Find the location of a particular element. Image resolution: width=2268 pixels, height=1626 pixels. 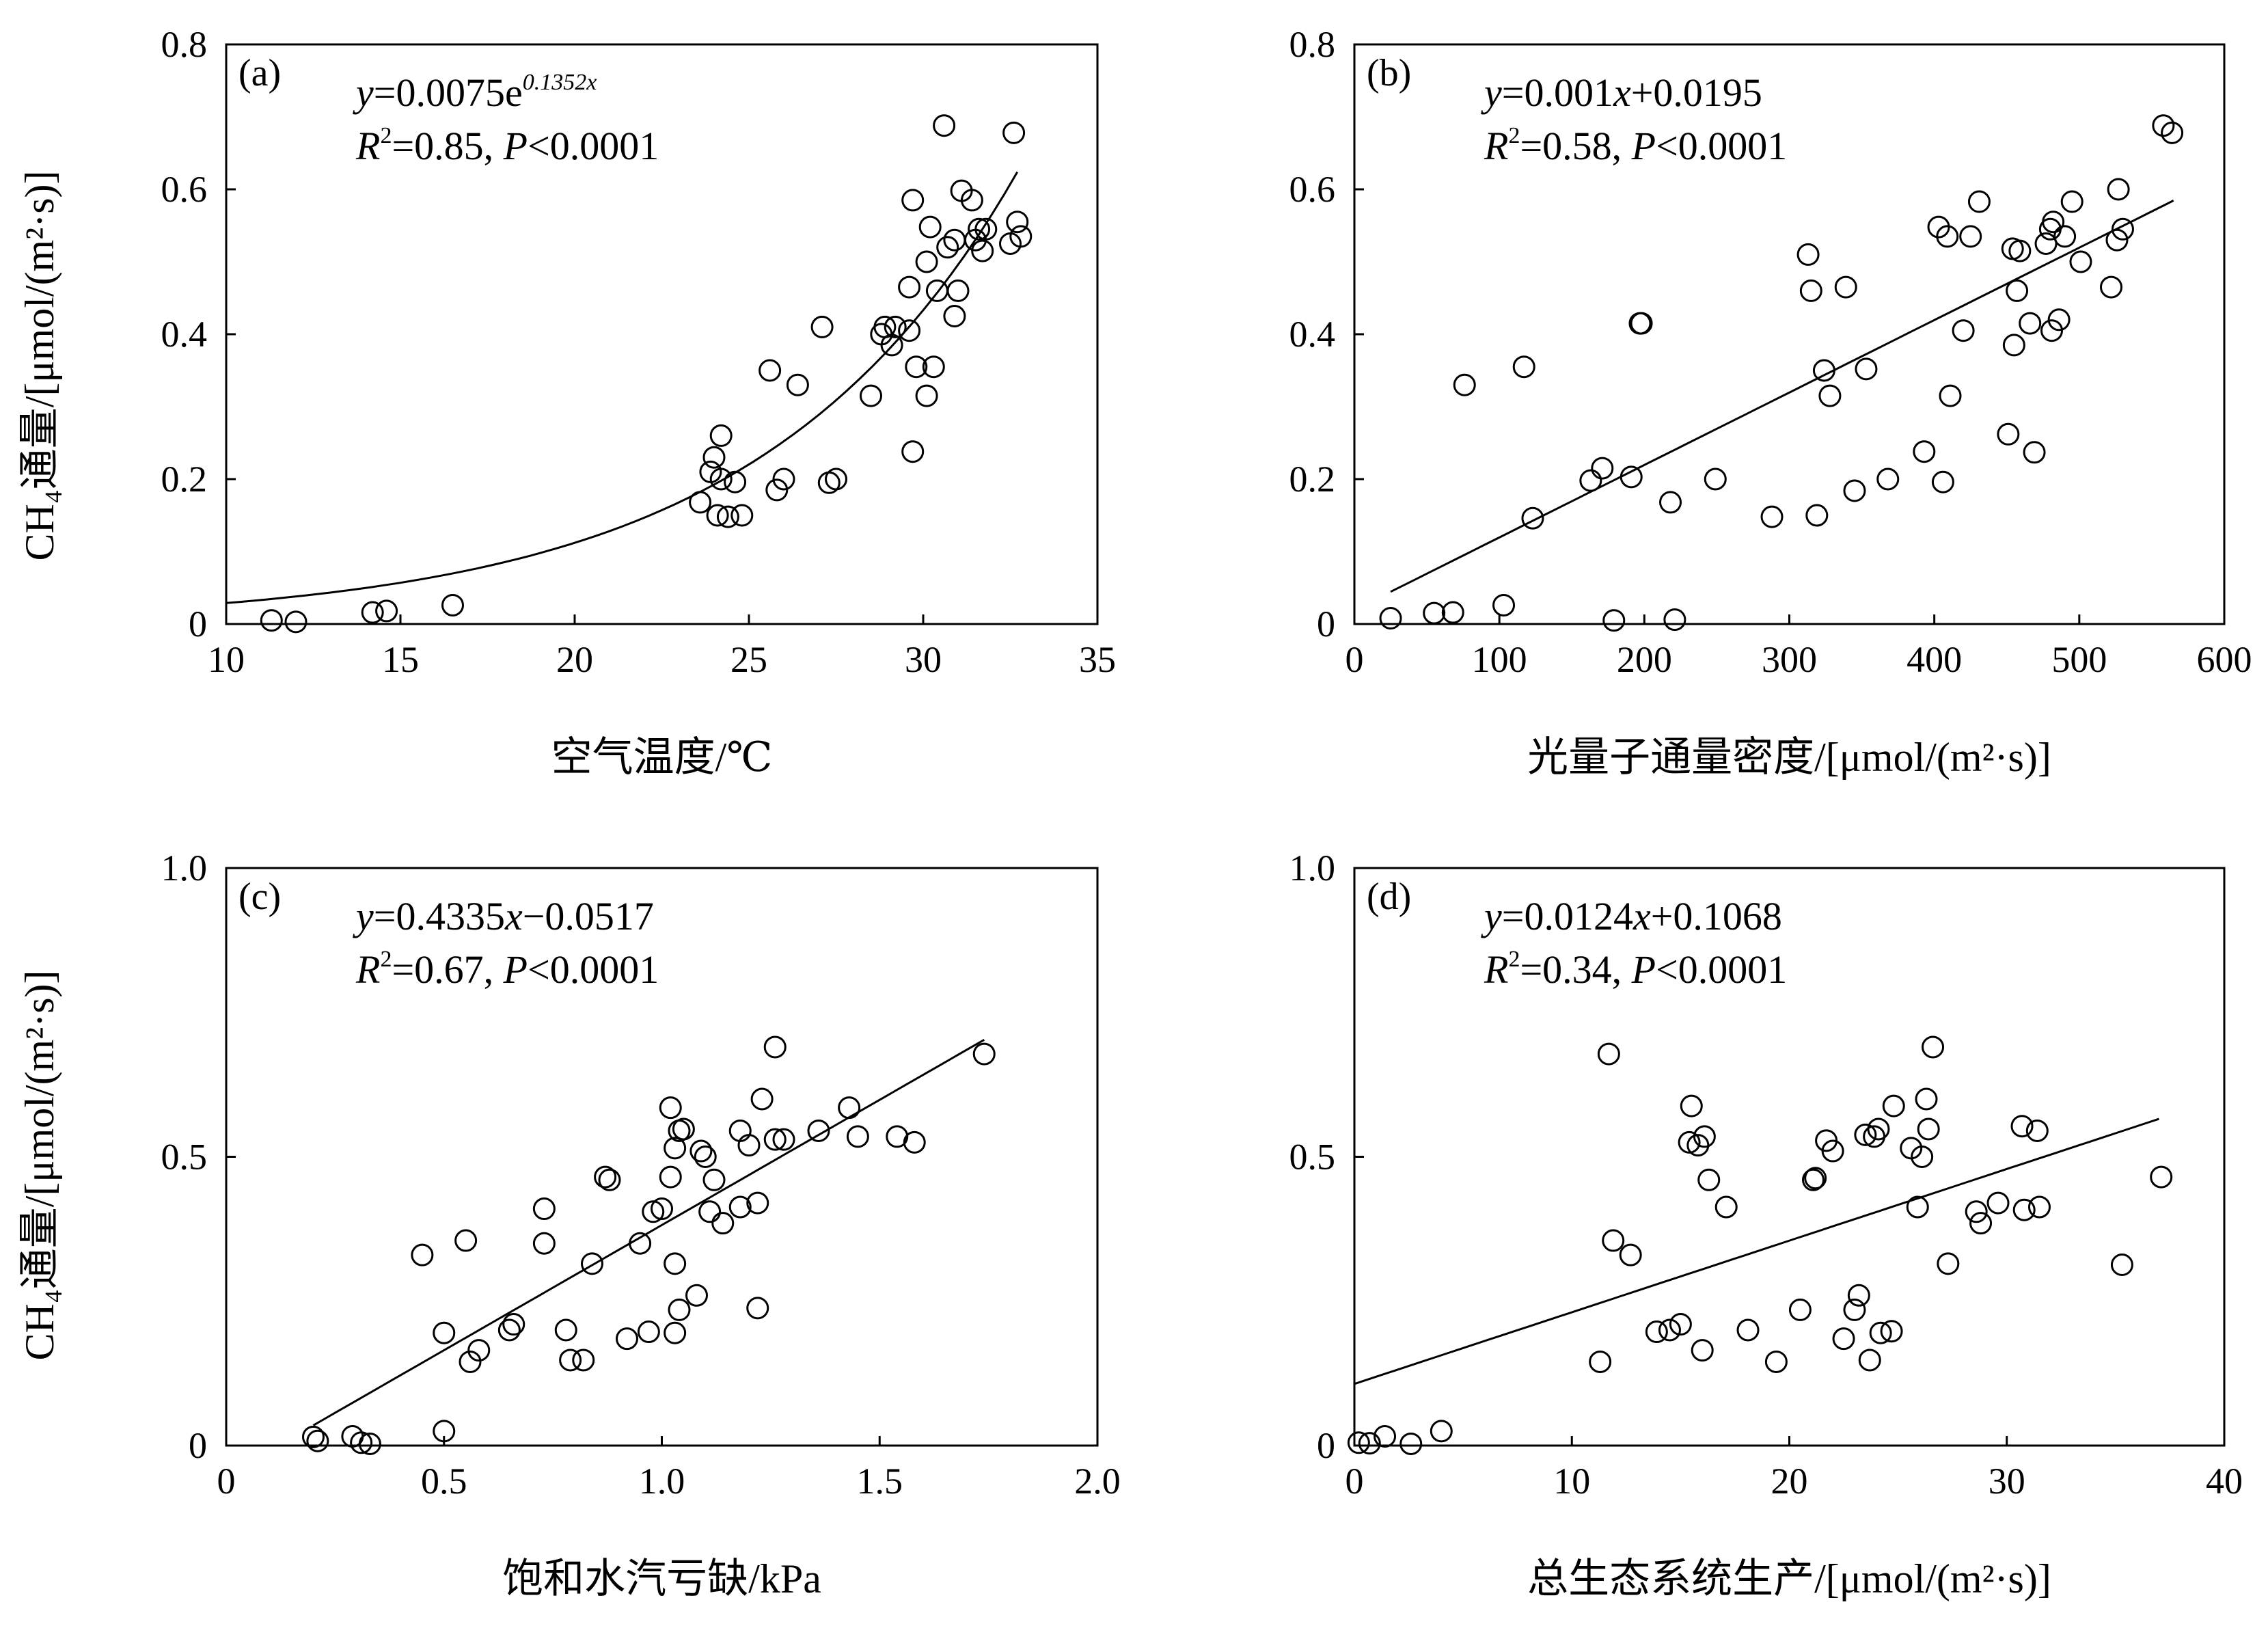

x-tick-label: 35 is located at coordinates (1097, 659).